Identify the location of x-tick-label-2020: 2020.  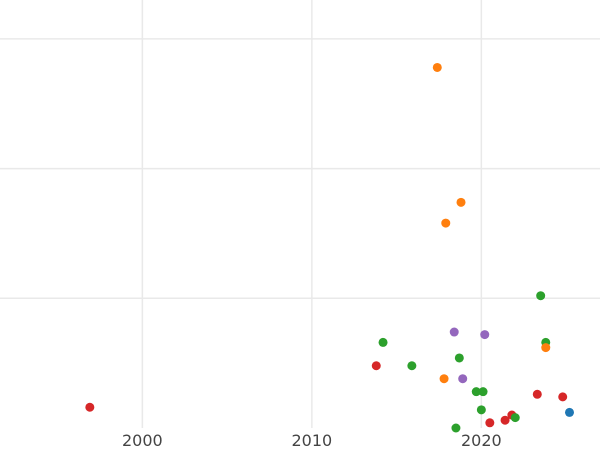
(481, 440).